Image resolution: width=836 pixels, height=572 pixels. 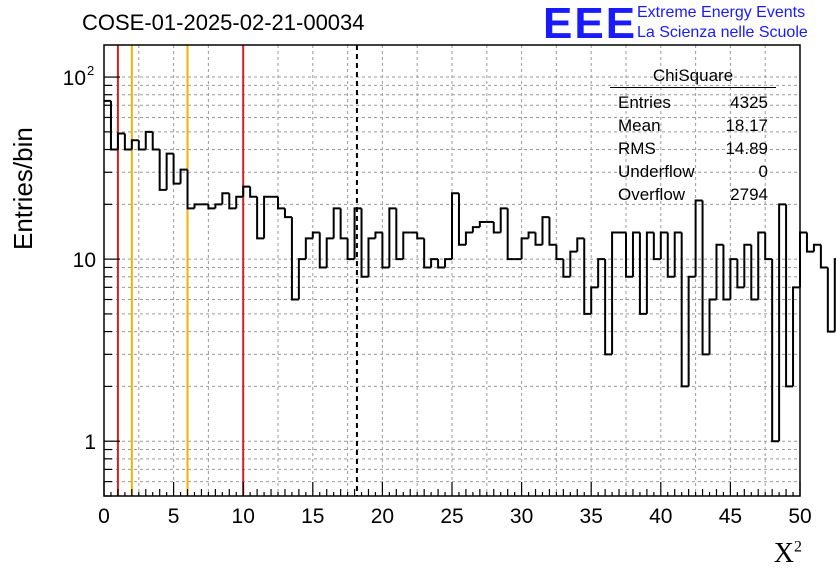 I want to click on y-tick-label-exponent: 2, so click(x=90, y=70).